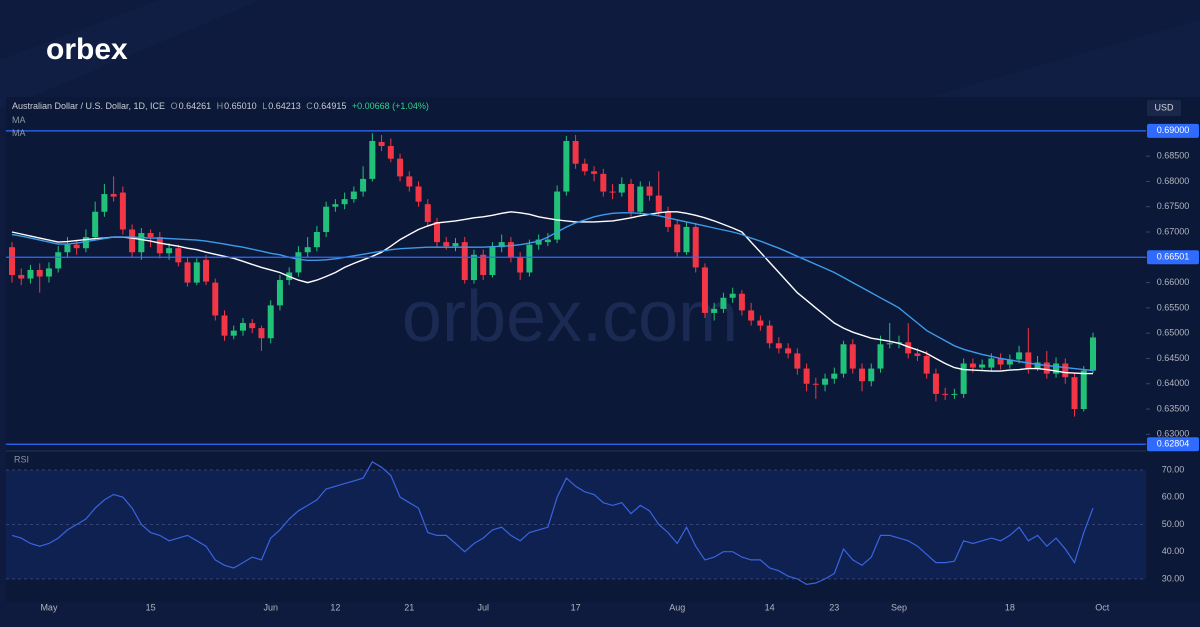  I want to click on y-tick-label: 0.65500, so click(1173, 307).